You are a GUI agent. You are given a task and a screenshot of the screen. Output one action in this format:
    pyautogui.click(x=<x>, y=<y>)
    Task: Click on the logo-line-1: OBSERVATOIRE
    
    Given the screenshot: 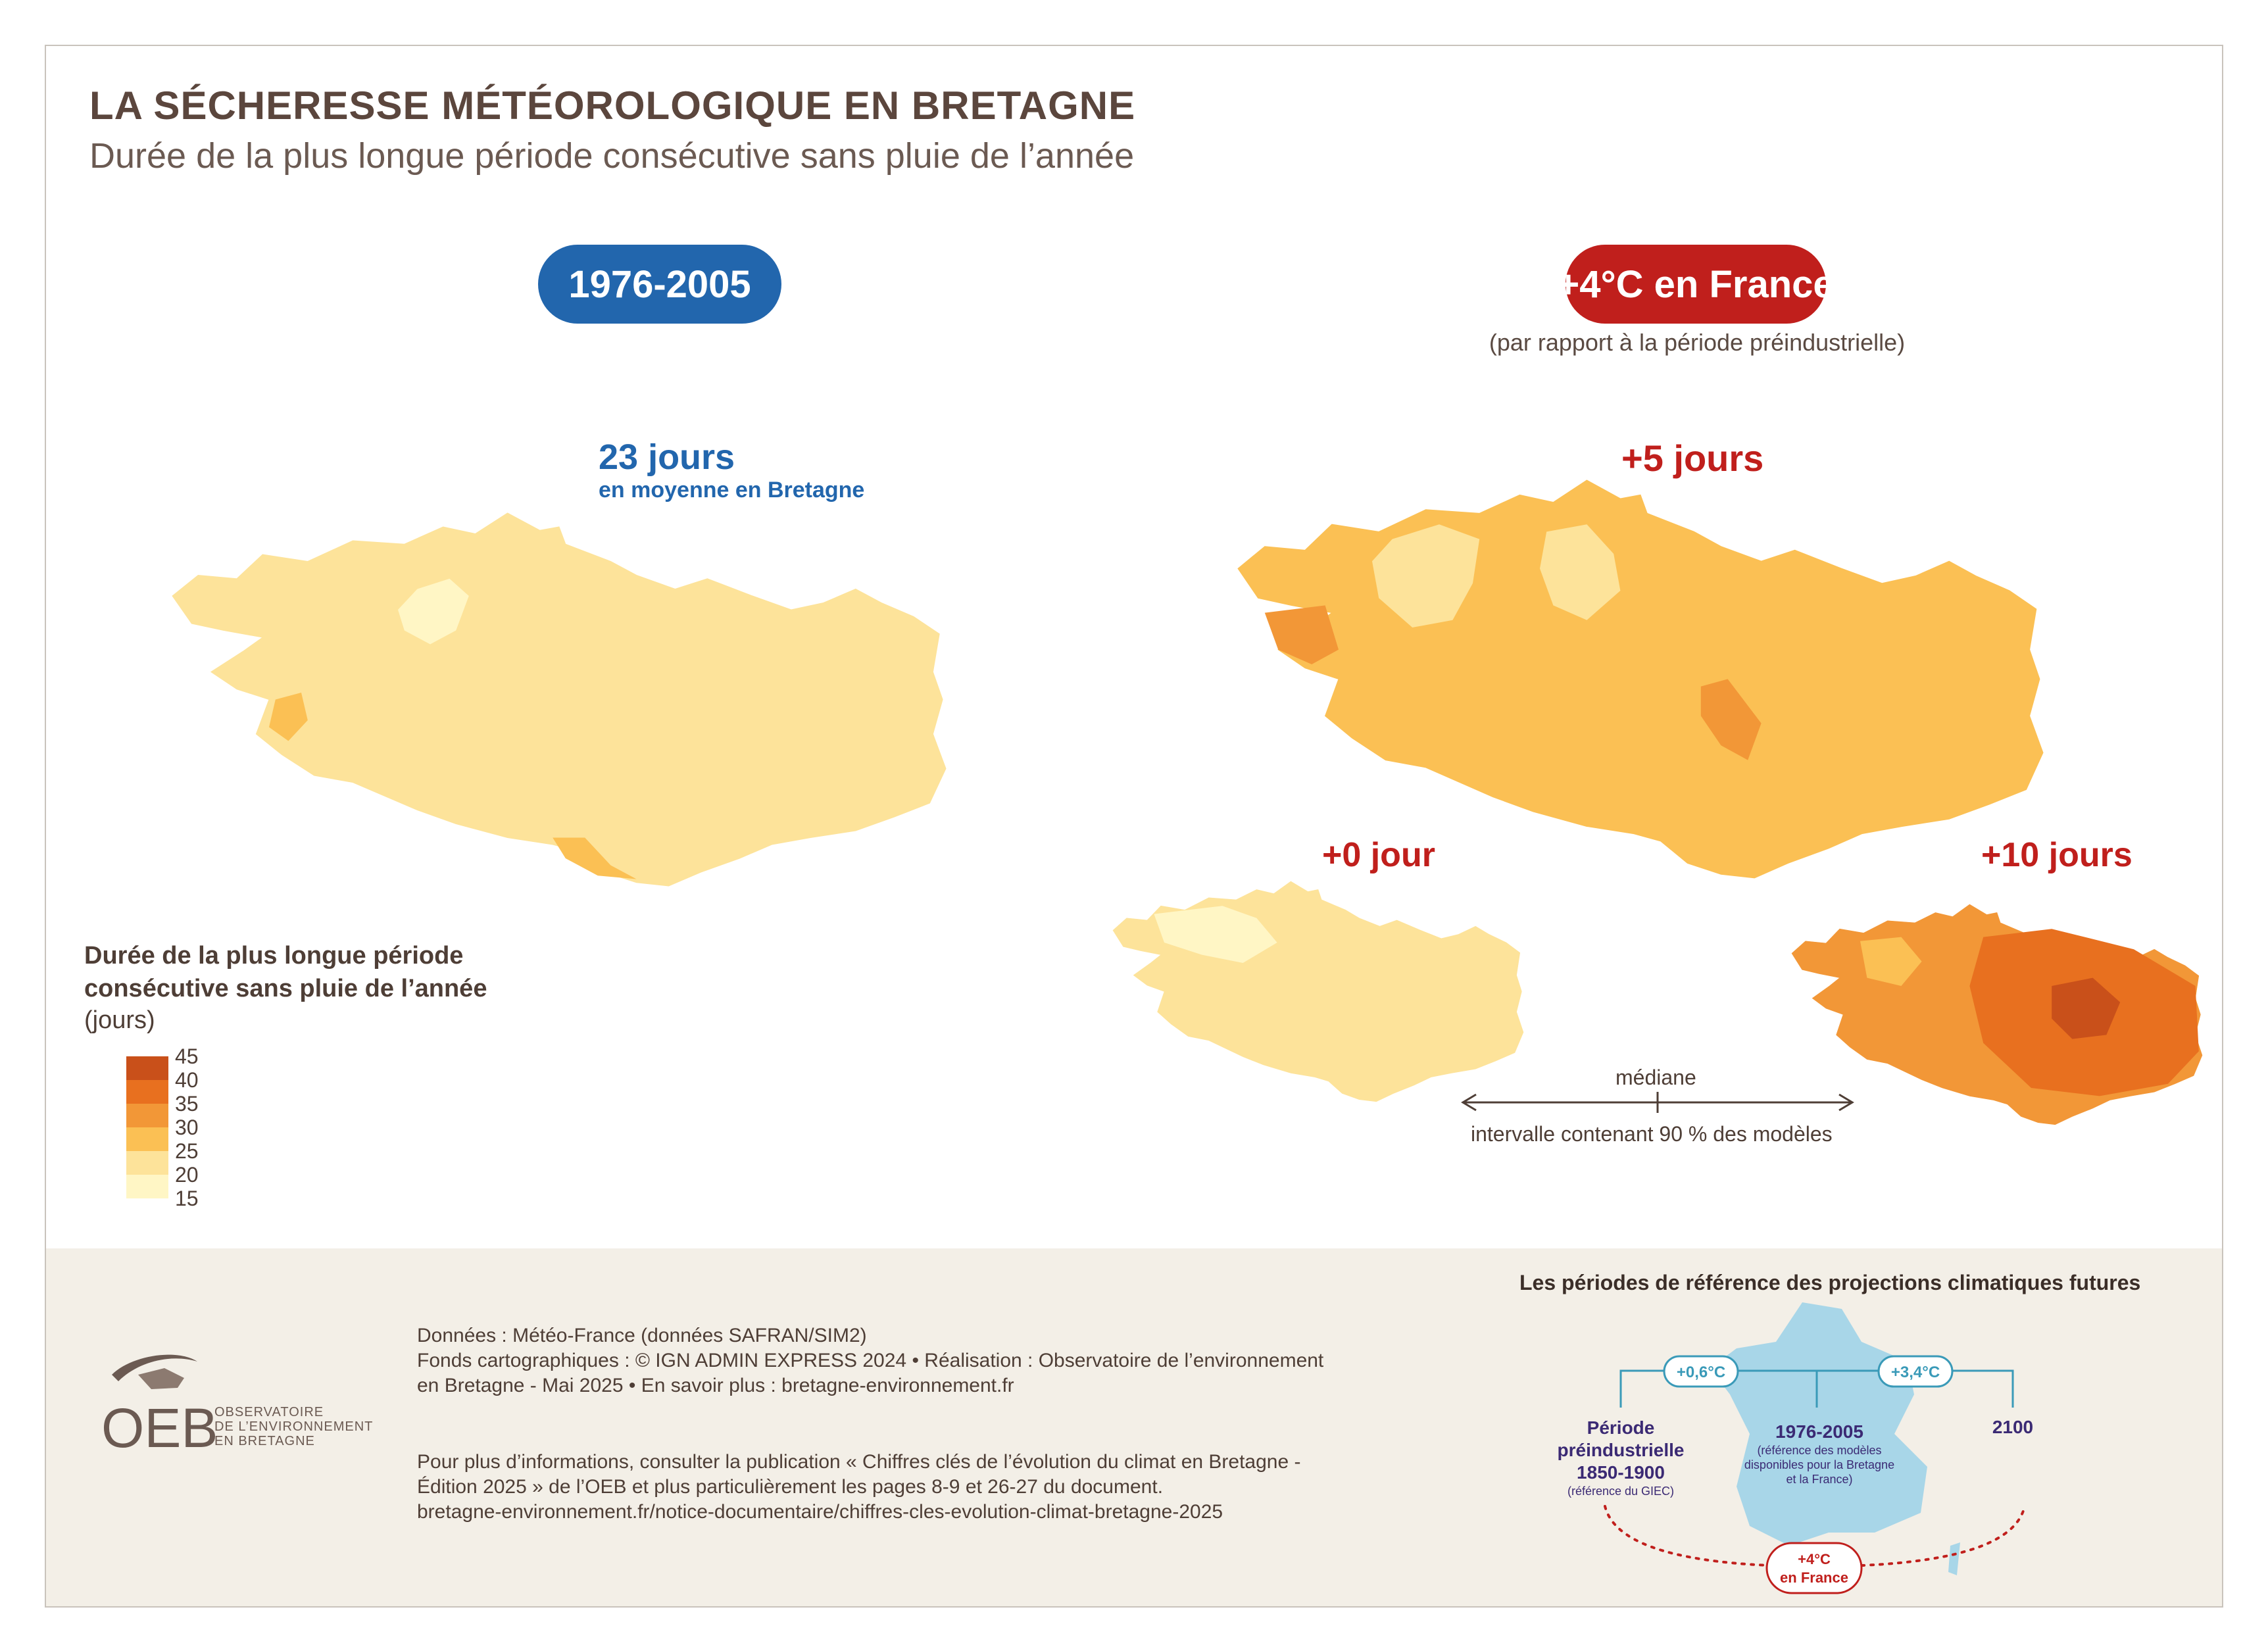 What is the action you would take?
    pyautogui.click(x=269, y=1412)
    